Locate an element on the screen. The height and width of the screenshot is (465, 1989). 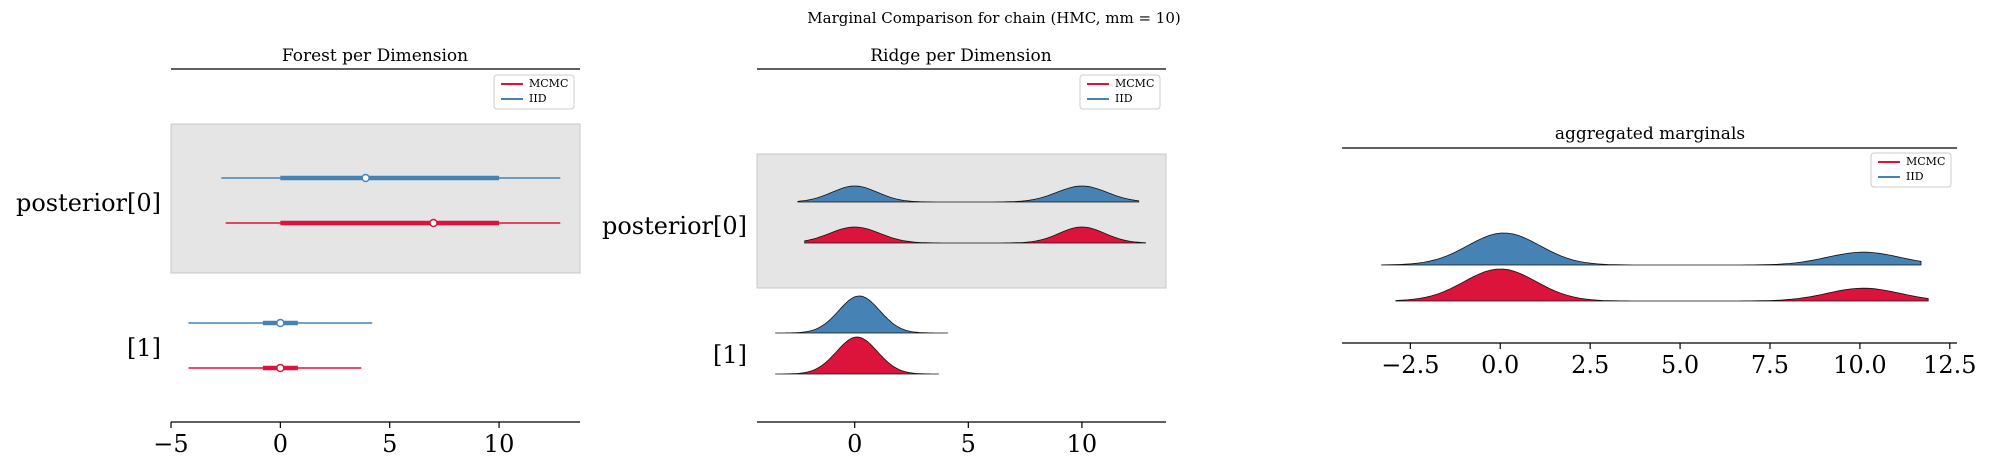
ridge-legend: MCMC IID is located at coordinates (1120, 92).